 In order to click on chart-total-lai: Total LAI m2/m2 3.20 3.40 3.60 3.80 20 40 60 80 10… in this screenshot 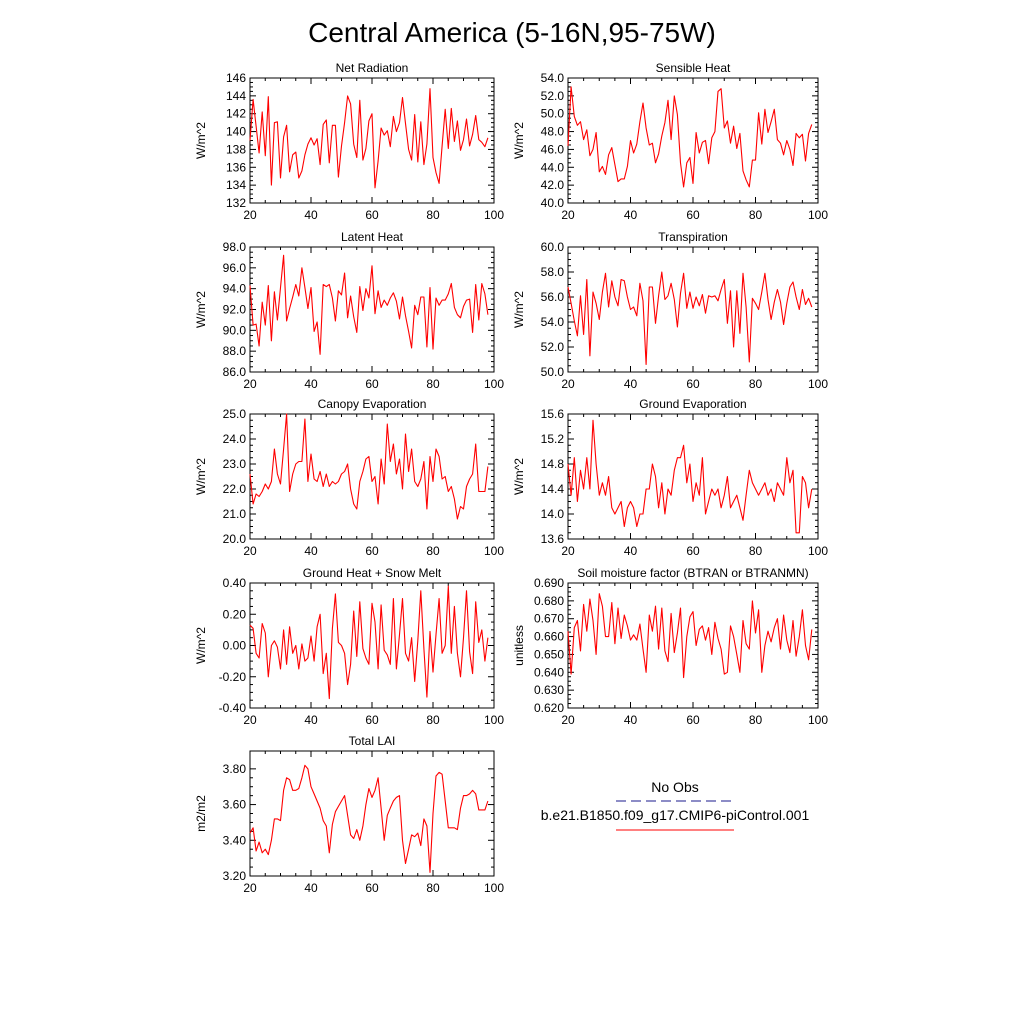, I will do `click(349, 814)`.